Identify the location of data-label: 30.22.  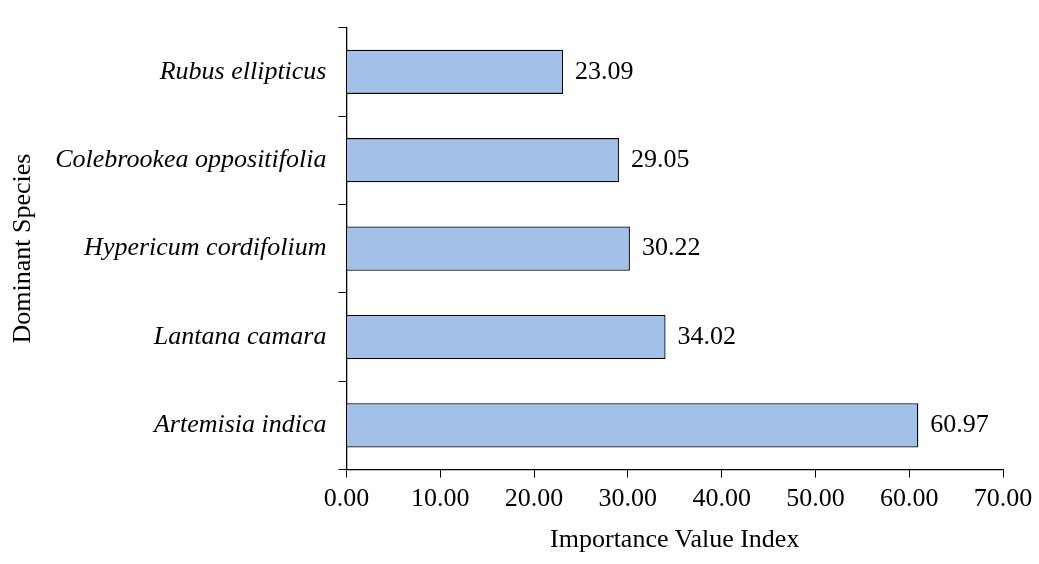
(671, 247).